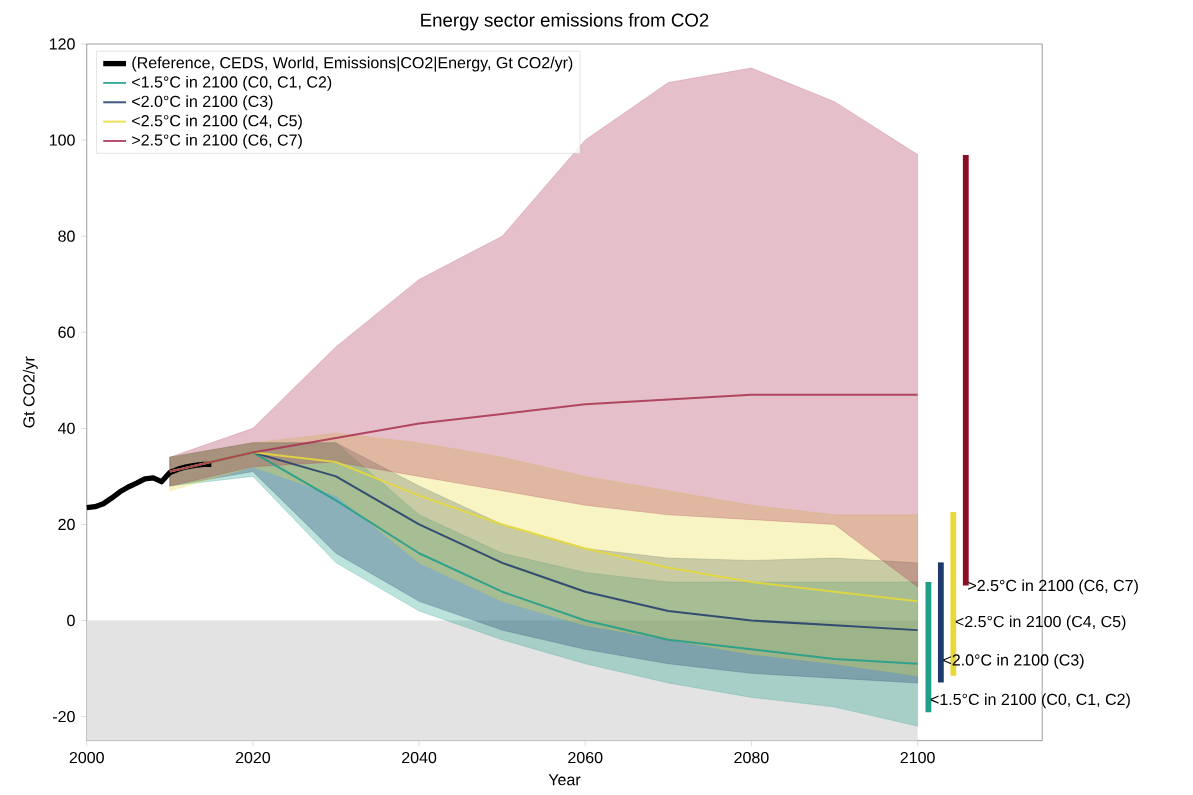 This screenshot has width=1193, height=795. I want to click on legend-label: >2.5°C in 2100 (C6, C7), so click(217, 141).